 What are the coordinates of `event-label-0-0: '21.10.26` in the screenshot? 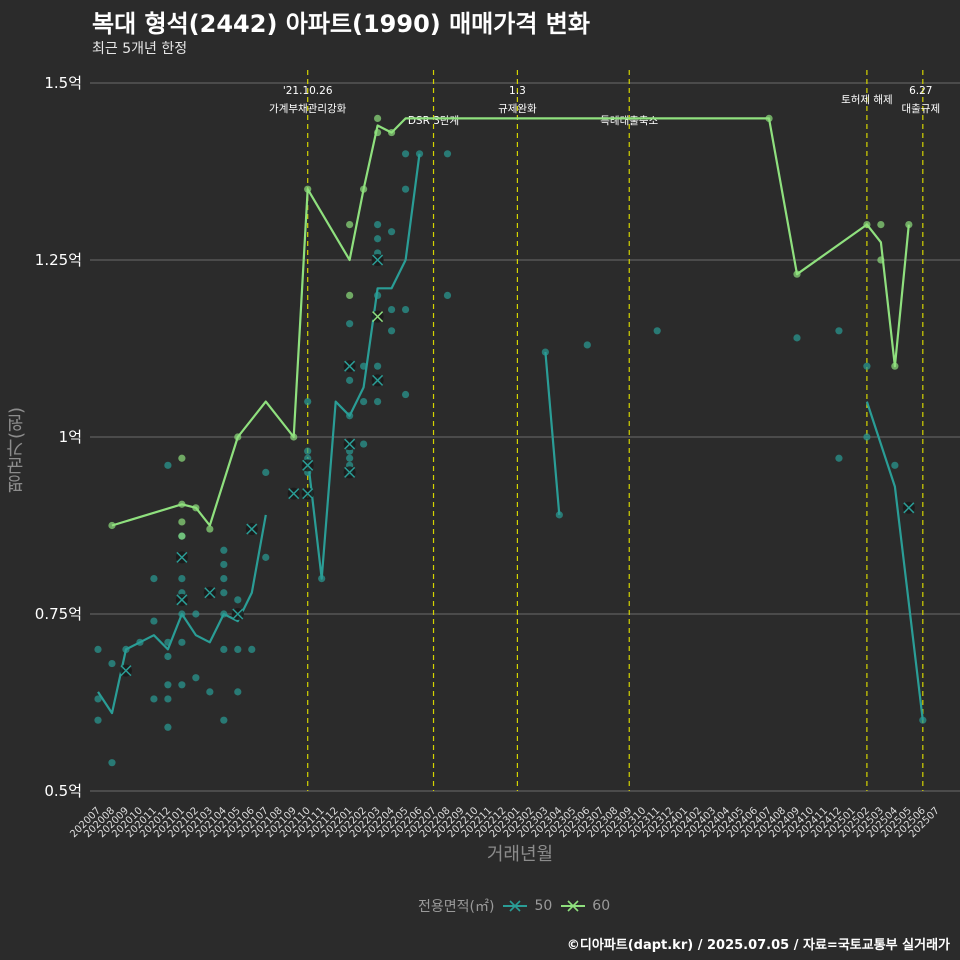 It's located at (308, 91).